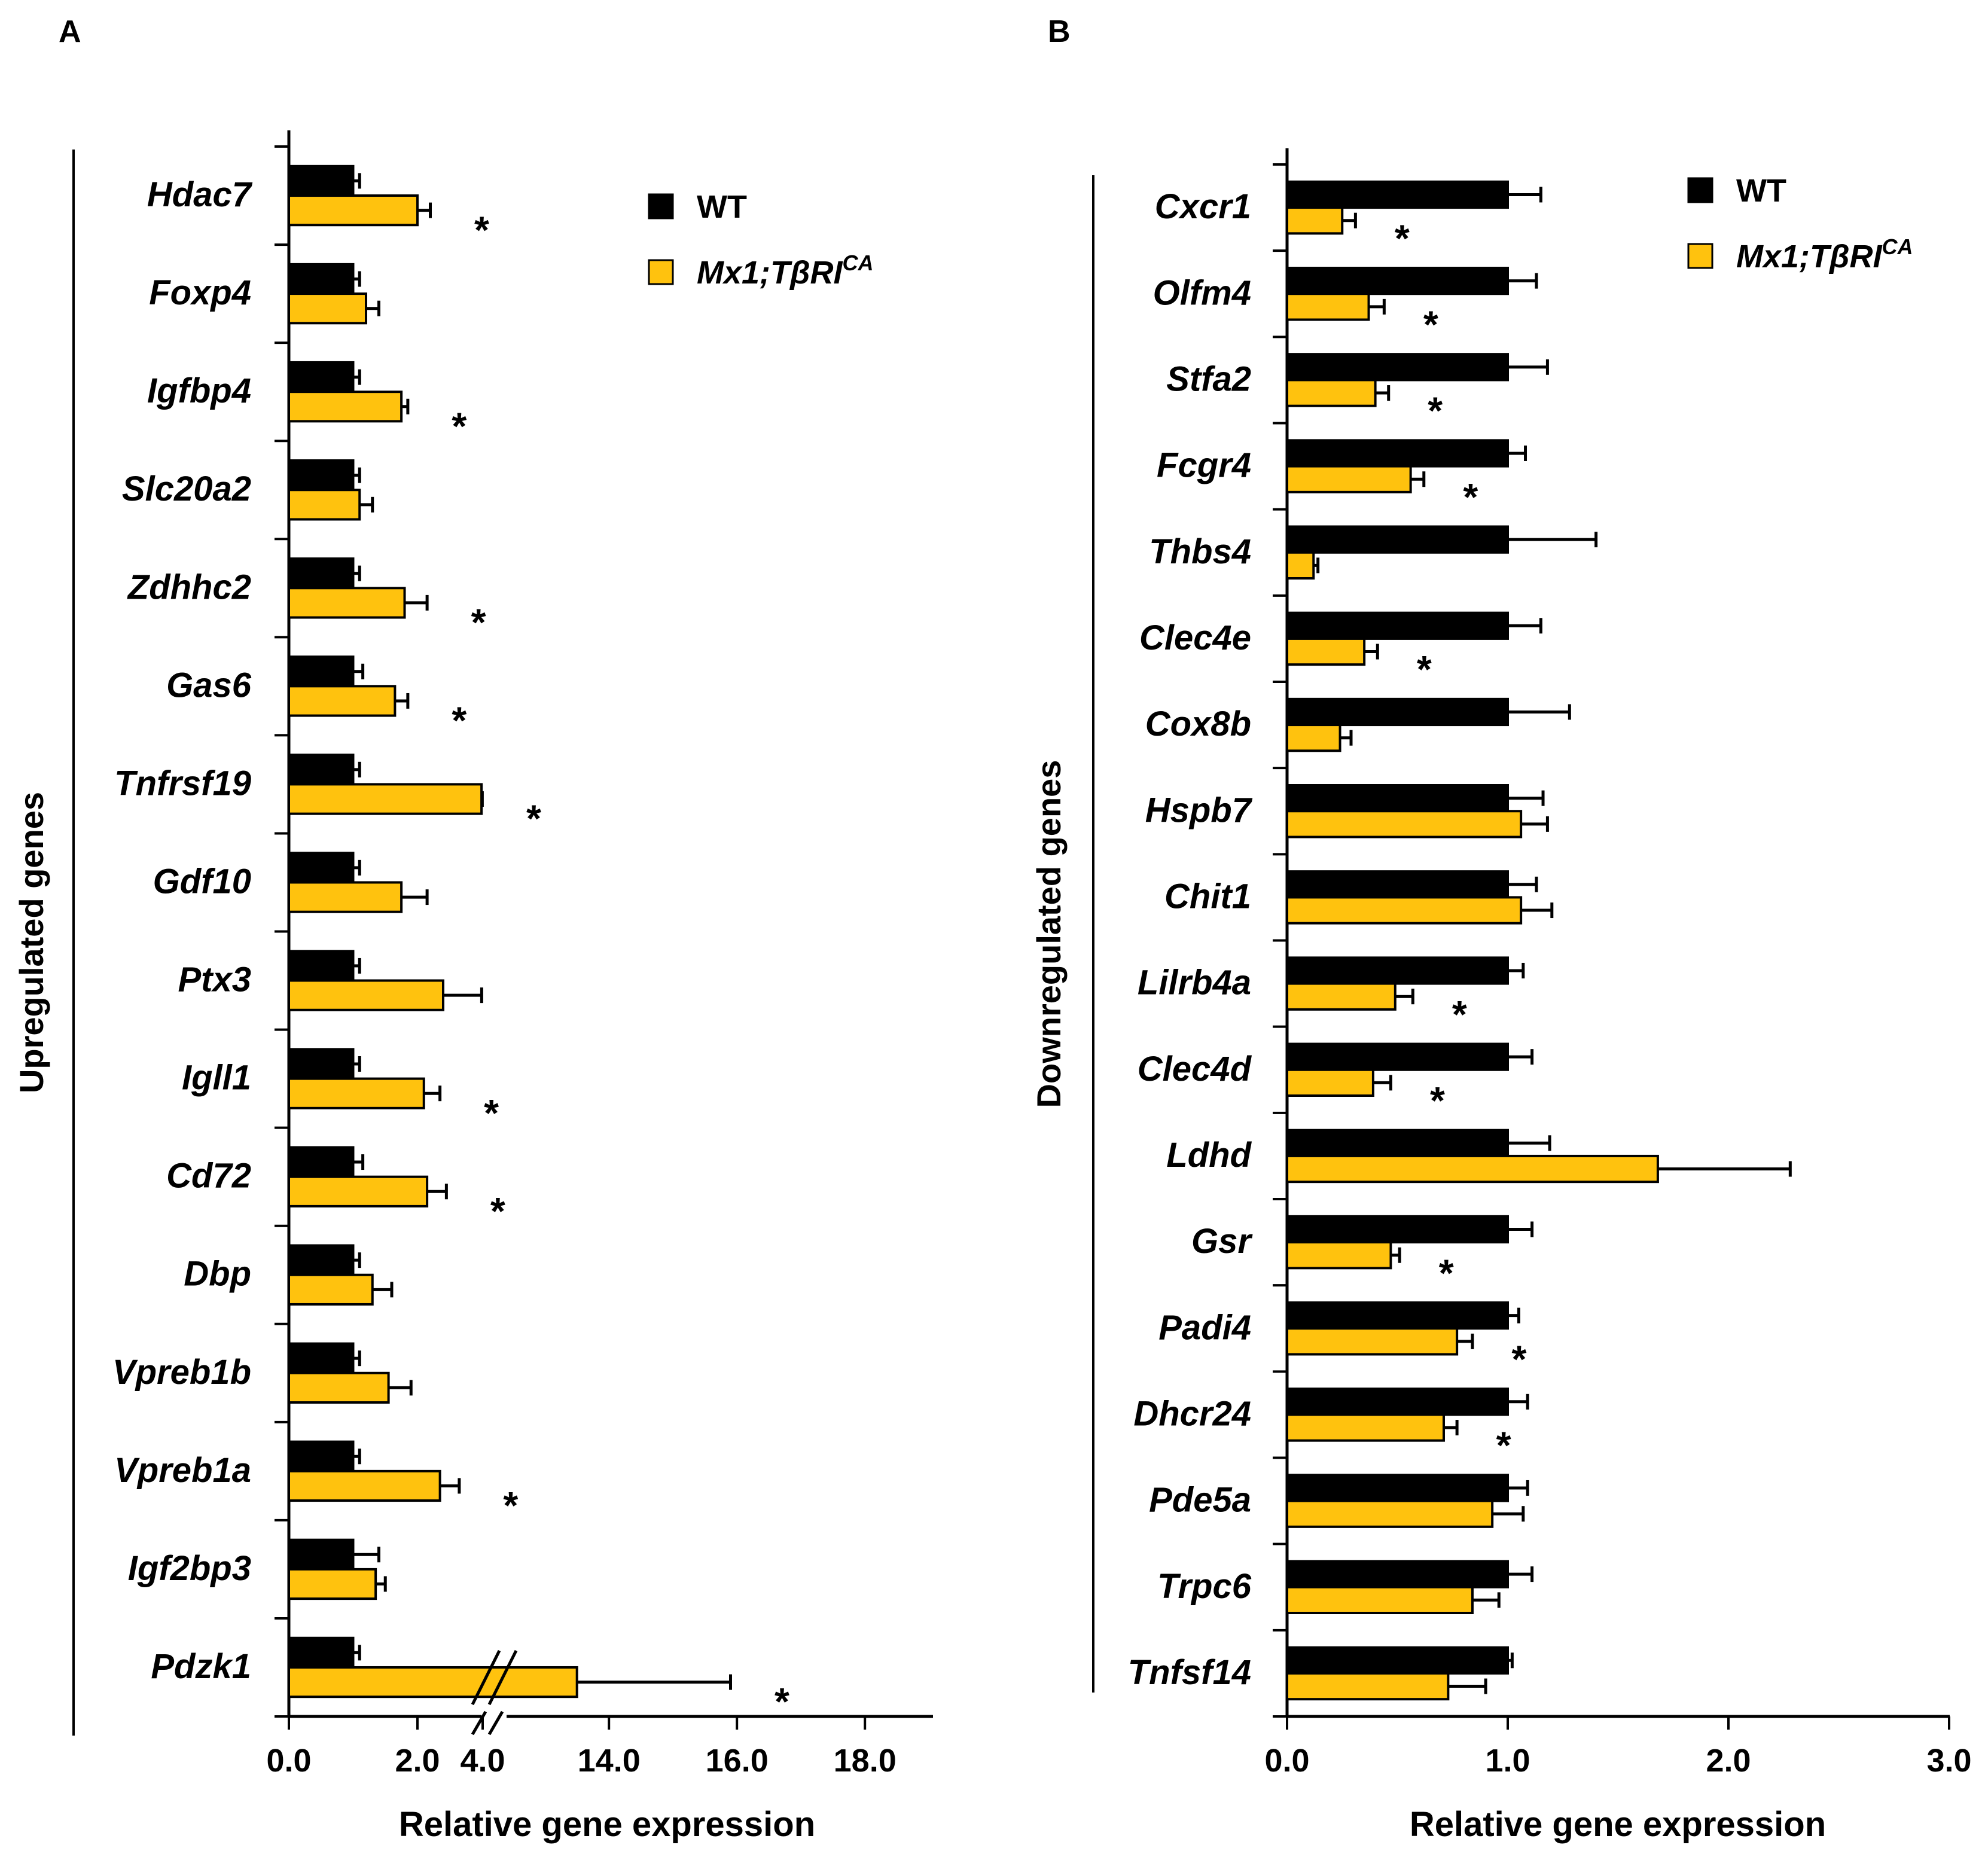 Image resolution: width=1988 pixels, height=1854 pixels. What do you see at coordinates (1700, 256) in the screenshot?
I see `legend-mutant-swatch` at bounding box center [1700, 256].